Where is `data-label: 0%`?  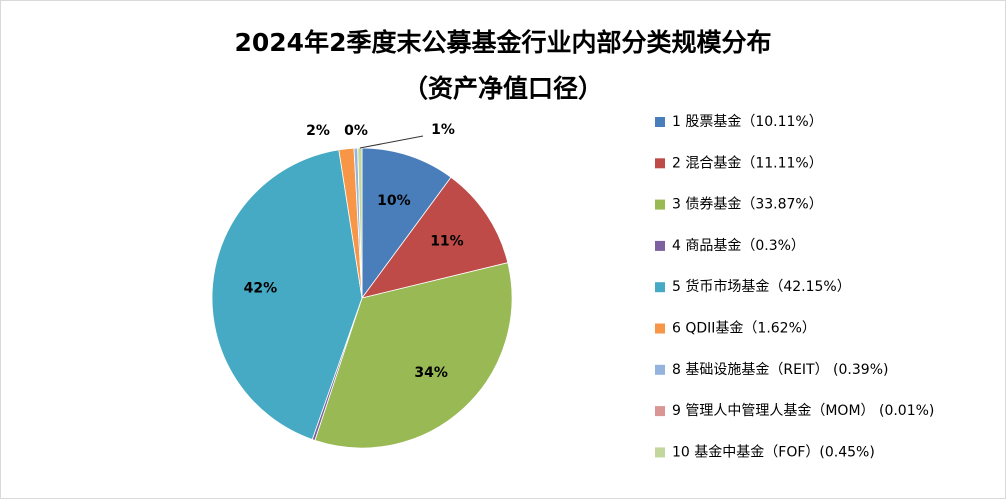
data-label: 0% is located at coordinates (356, 131).